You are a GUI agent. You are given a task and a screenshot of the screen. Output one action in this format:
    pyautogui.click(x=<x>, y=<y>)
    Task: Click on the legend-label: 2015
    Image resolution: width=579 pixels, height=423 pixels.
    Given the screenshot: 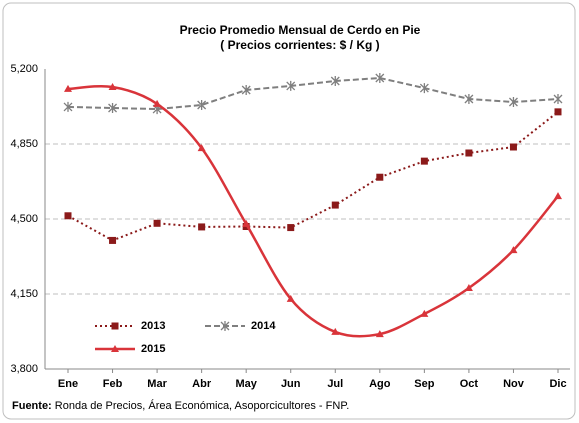 What is the action you would take?
    pyautogui.click(x=153, y=349)
    